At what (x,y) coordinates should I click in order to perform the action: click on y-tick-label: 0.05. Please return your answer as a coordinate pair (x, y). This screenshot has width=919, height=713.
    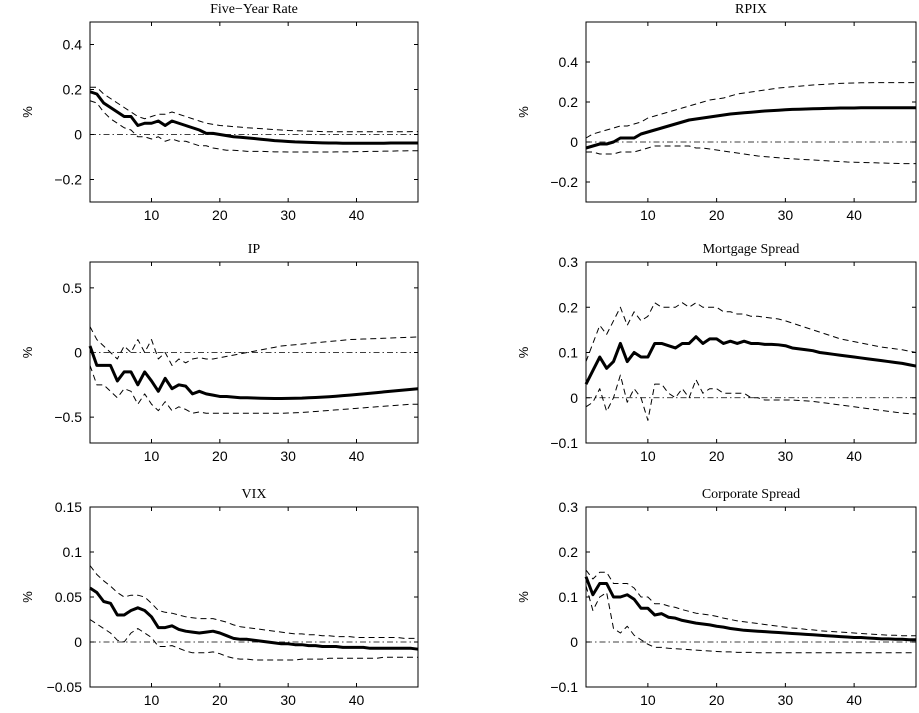
    Looking at the image, I should click on (68, 597).